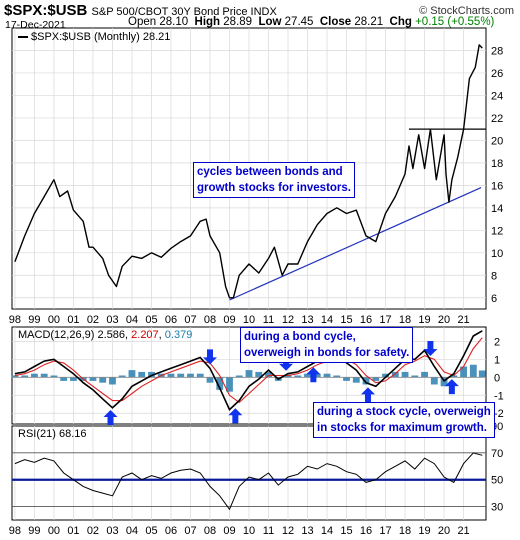 This screenshot has height=540, width=520. What do you see at coordinates (346, 531) in the screenshot?
I see `bottom-x-tick-15: 15` at bounding box center [346, 531].